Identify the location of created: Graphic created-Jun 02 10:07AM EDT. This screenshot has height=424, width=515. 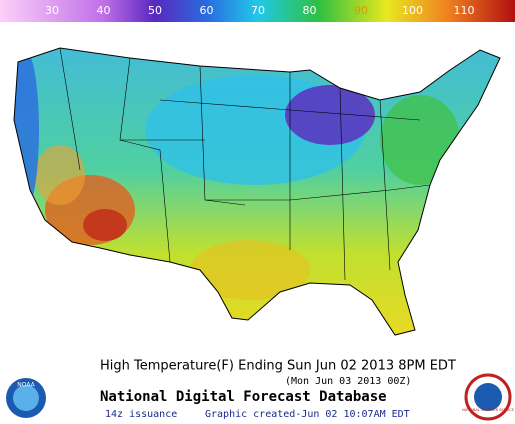
(307, 414).